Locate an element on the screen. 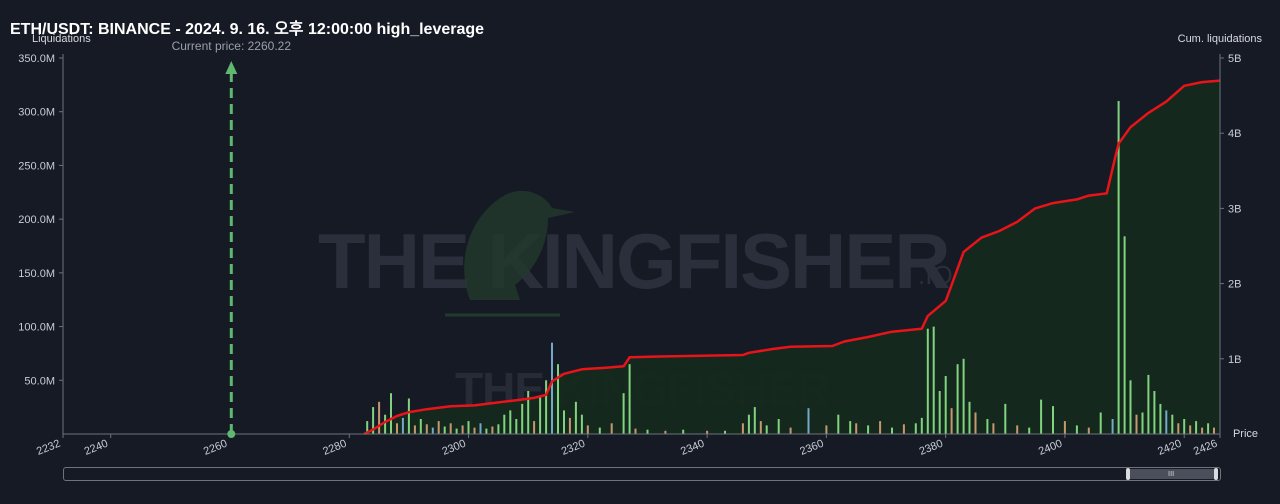 The width and height of the screenshot is (1280, 504). x-tick-label: 2360 is located at coordinates (811, 448).